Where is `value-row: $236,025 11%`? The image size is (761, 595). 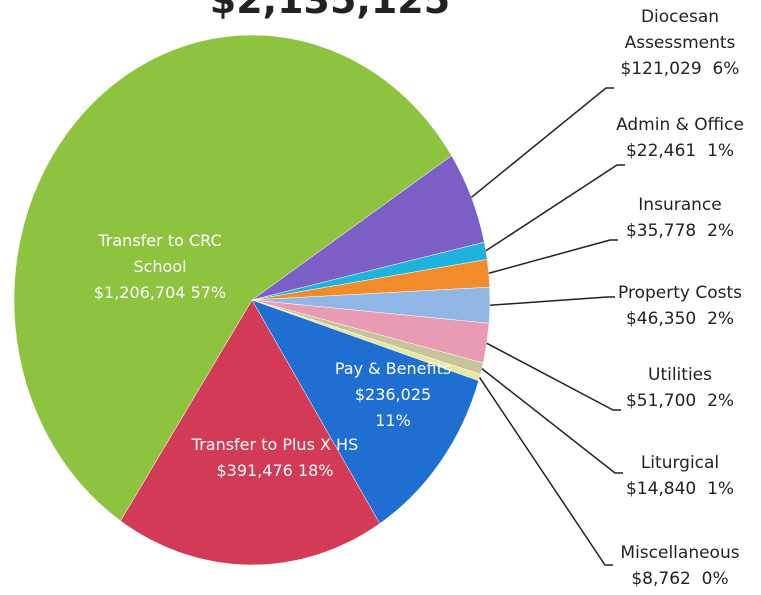
value-row: $236,025 11% is located at coordinates (393, 408).